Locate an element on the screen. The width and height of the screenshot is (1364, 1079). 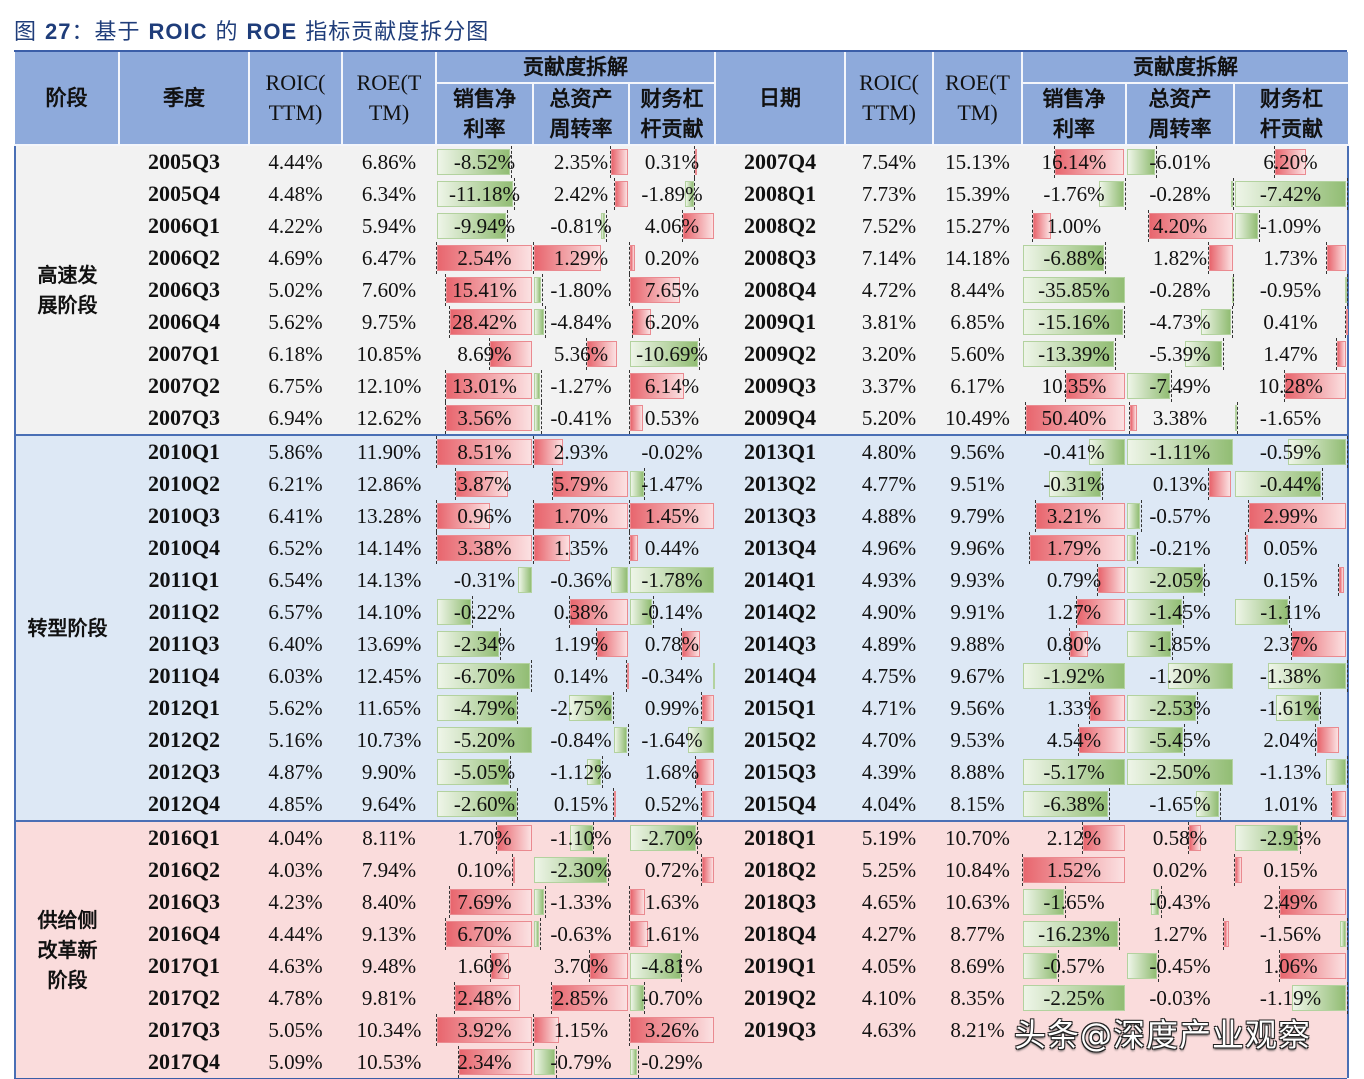
right-roe-cell: 10.49% is located at coordinates (978, 418).